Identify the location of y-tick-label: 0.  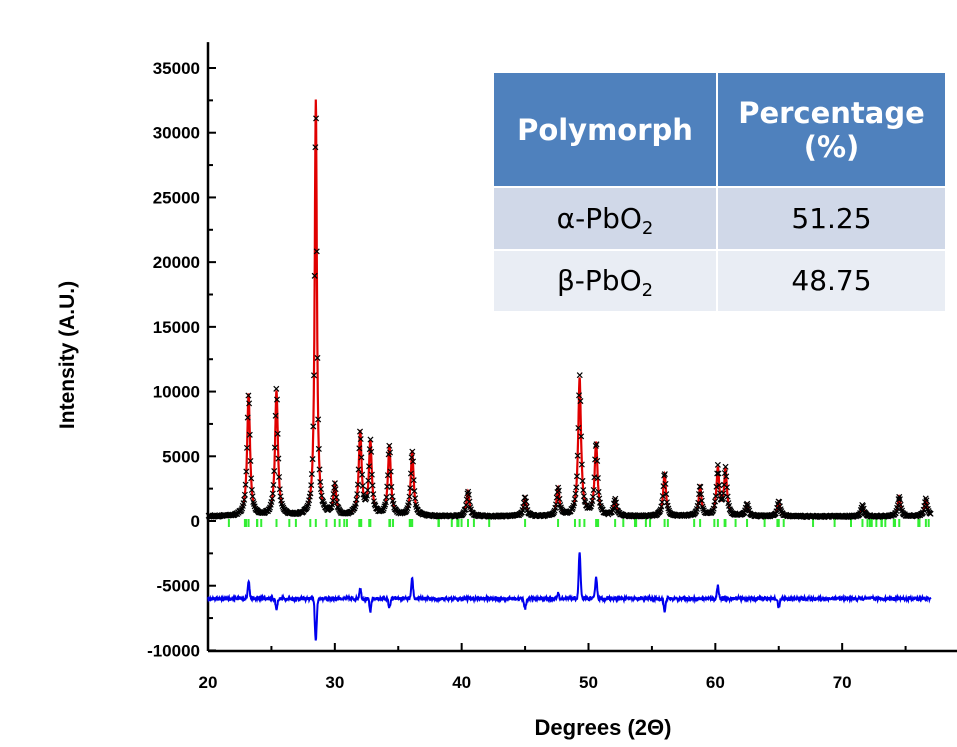
(195, 521).